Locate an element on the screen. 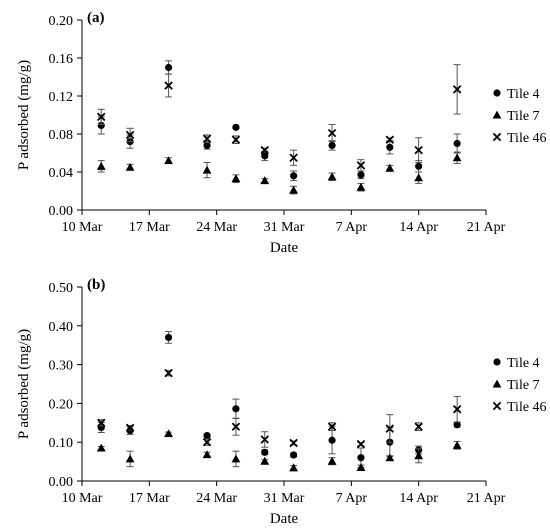 The height and width of the screenshot is (531, 550). x-tick-label: 10 Mar is located at coordinates (82, 227).